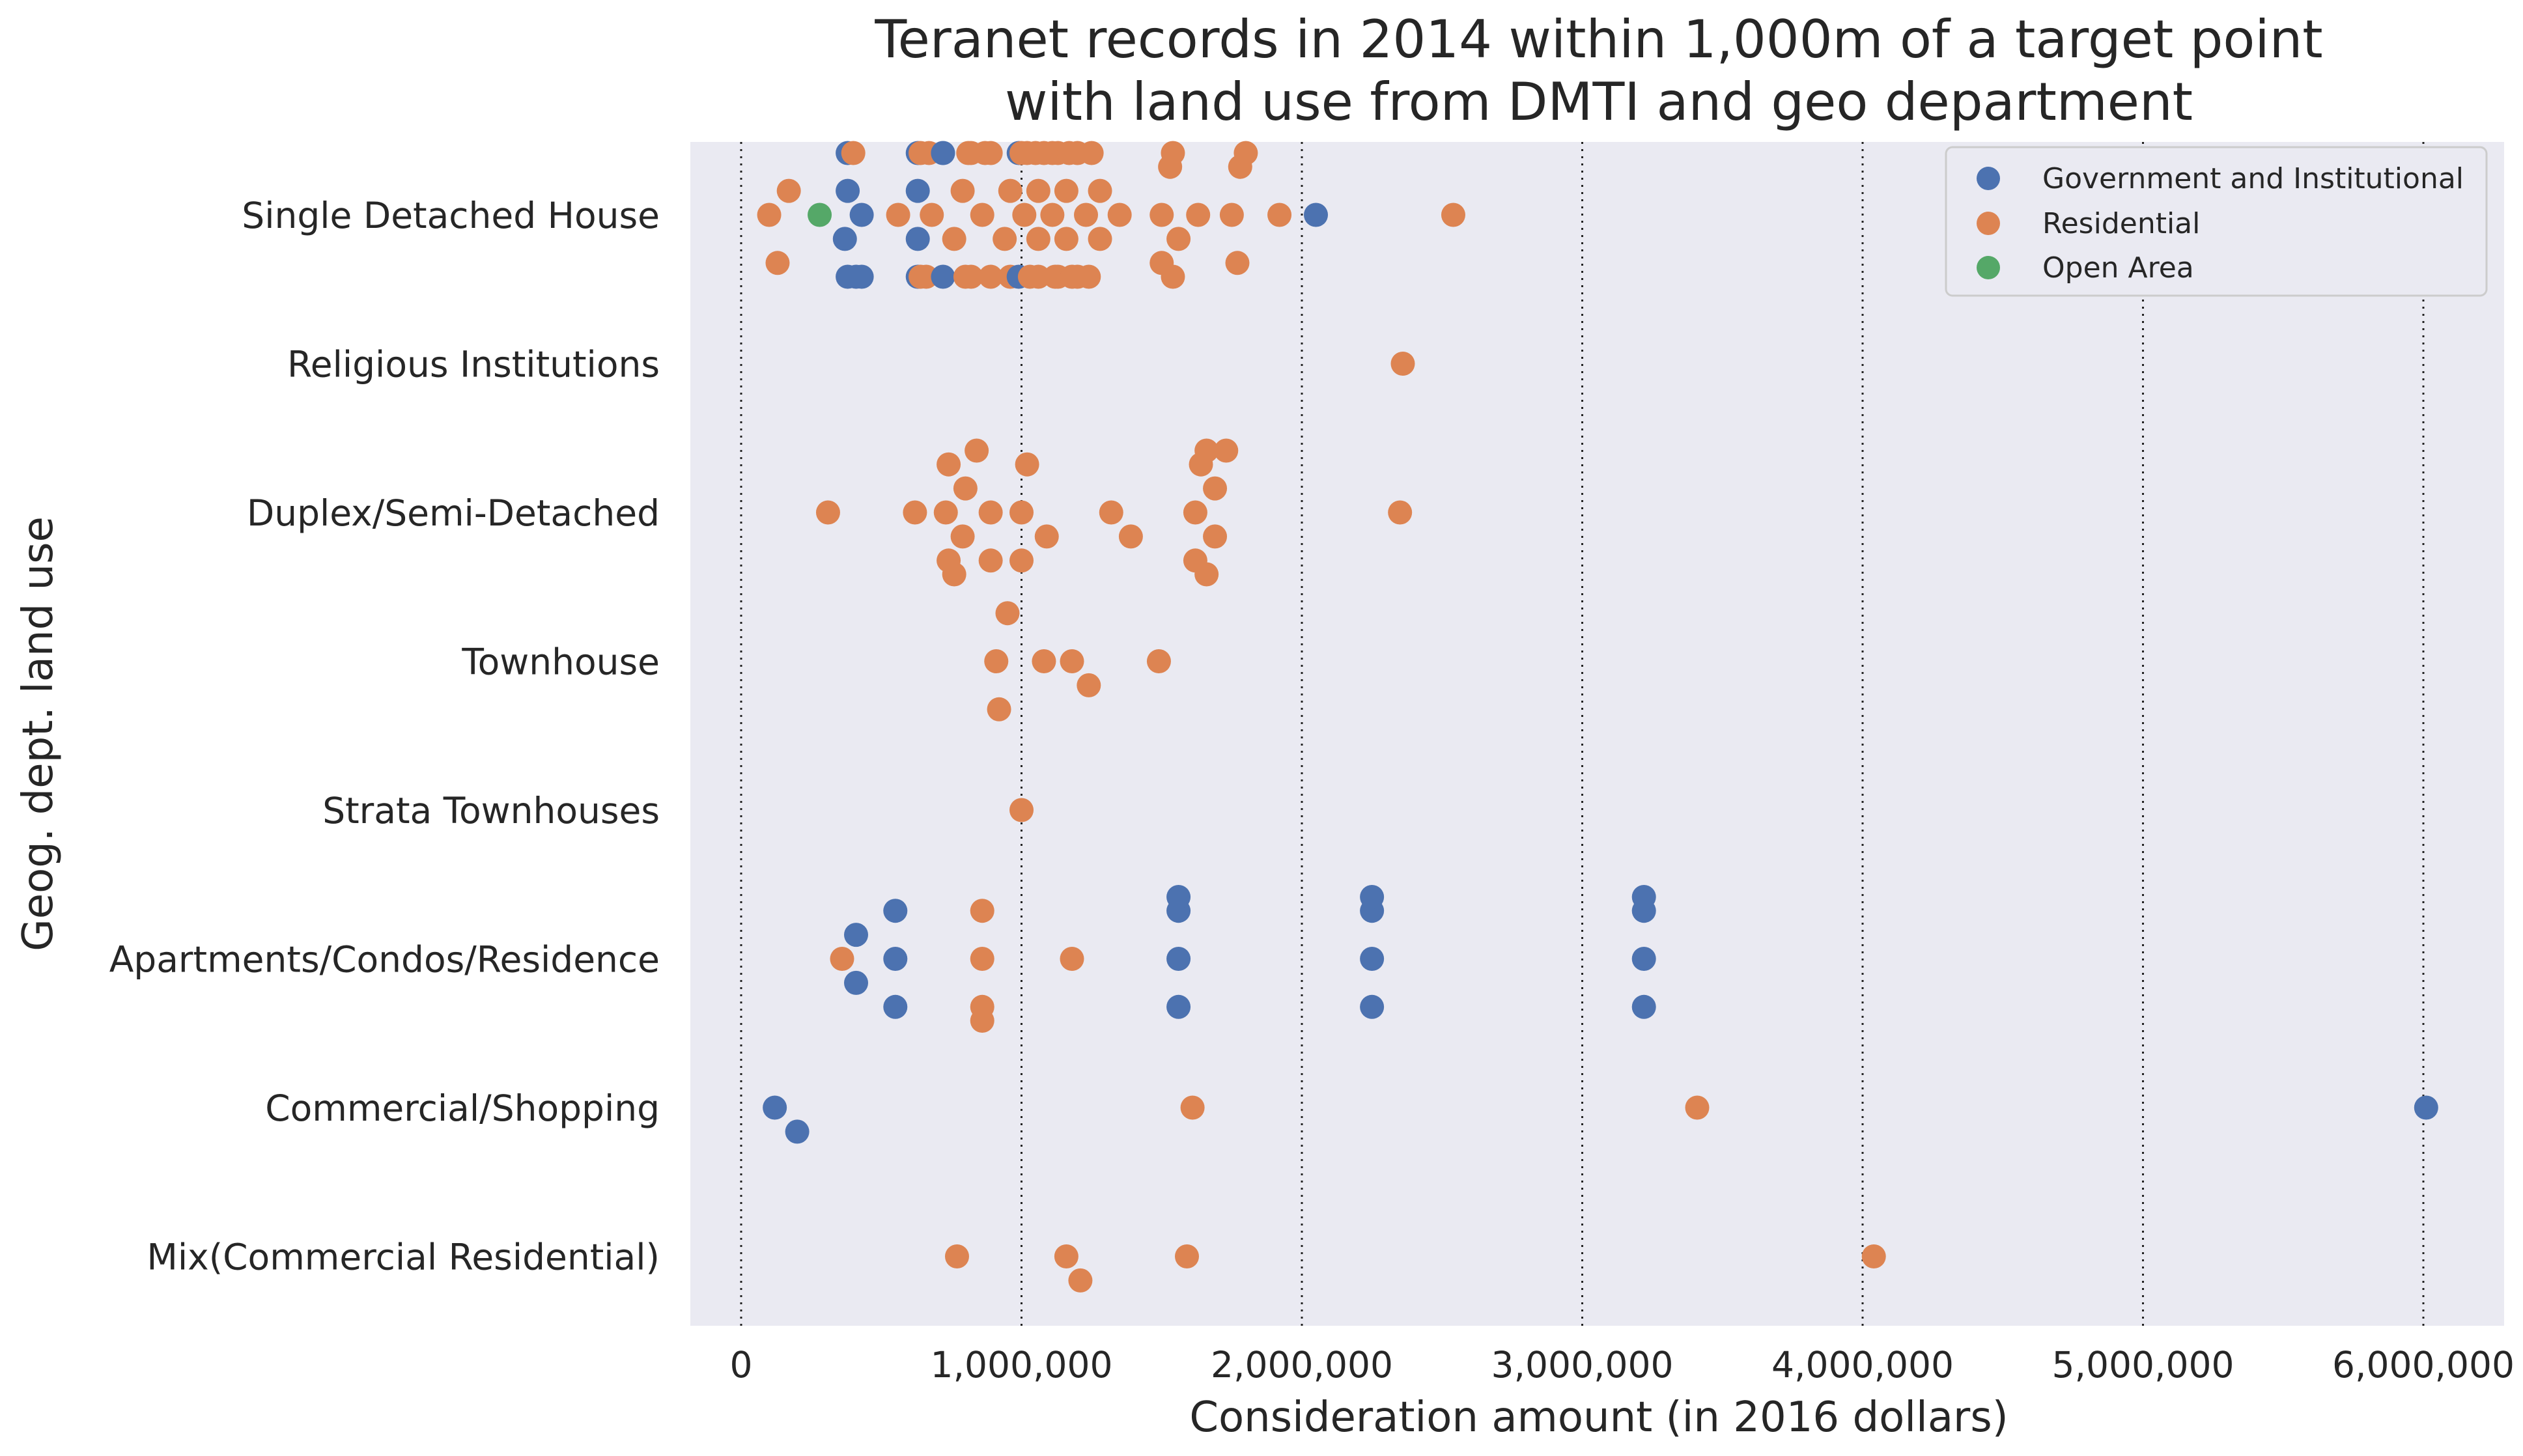  What do you see at coordinates (404, 1258) in the screenshot?
I see `y-tick-label: Mix(Commercial Residential)` at bounding box center [404, 1258].